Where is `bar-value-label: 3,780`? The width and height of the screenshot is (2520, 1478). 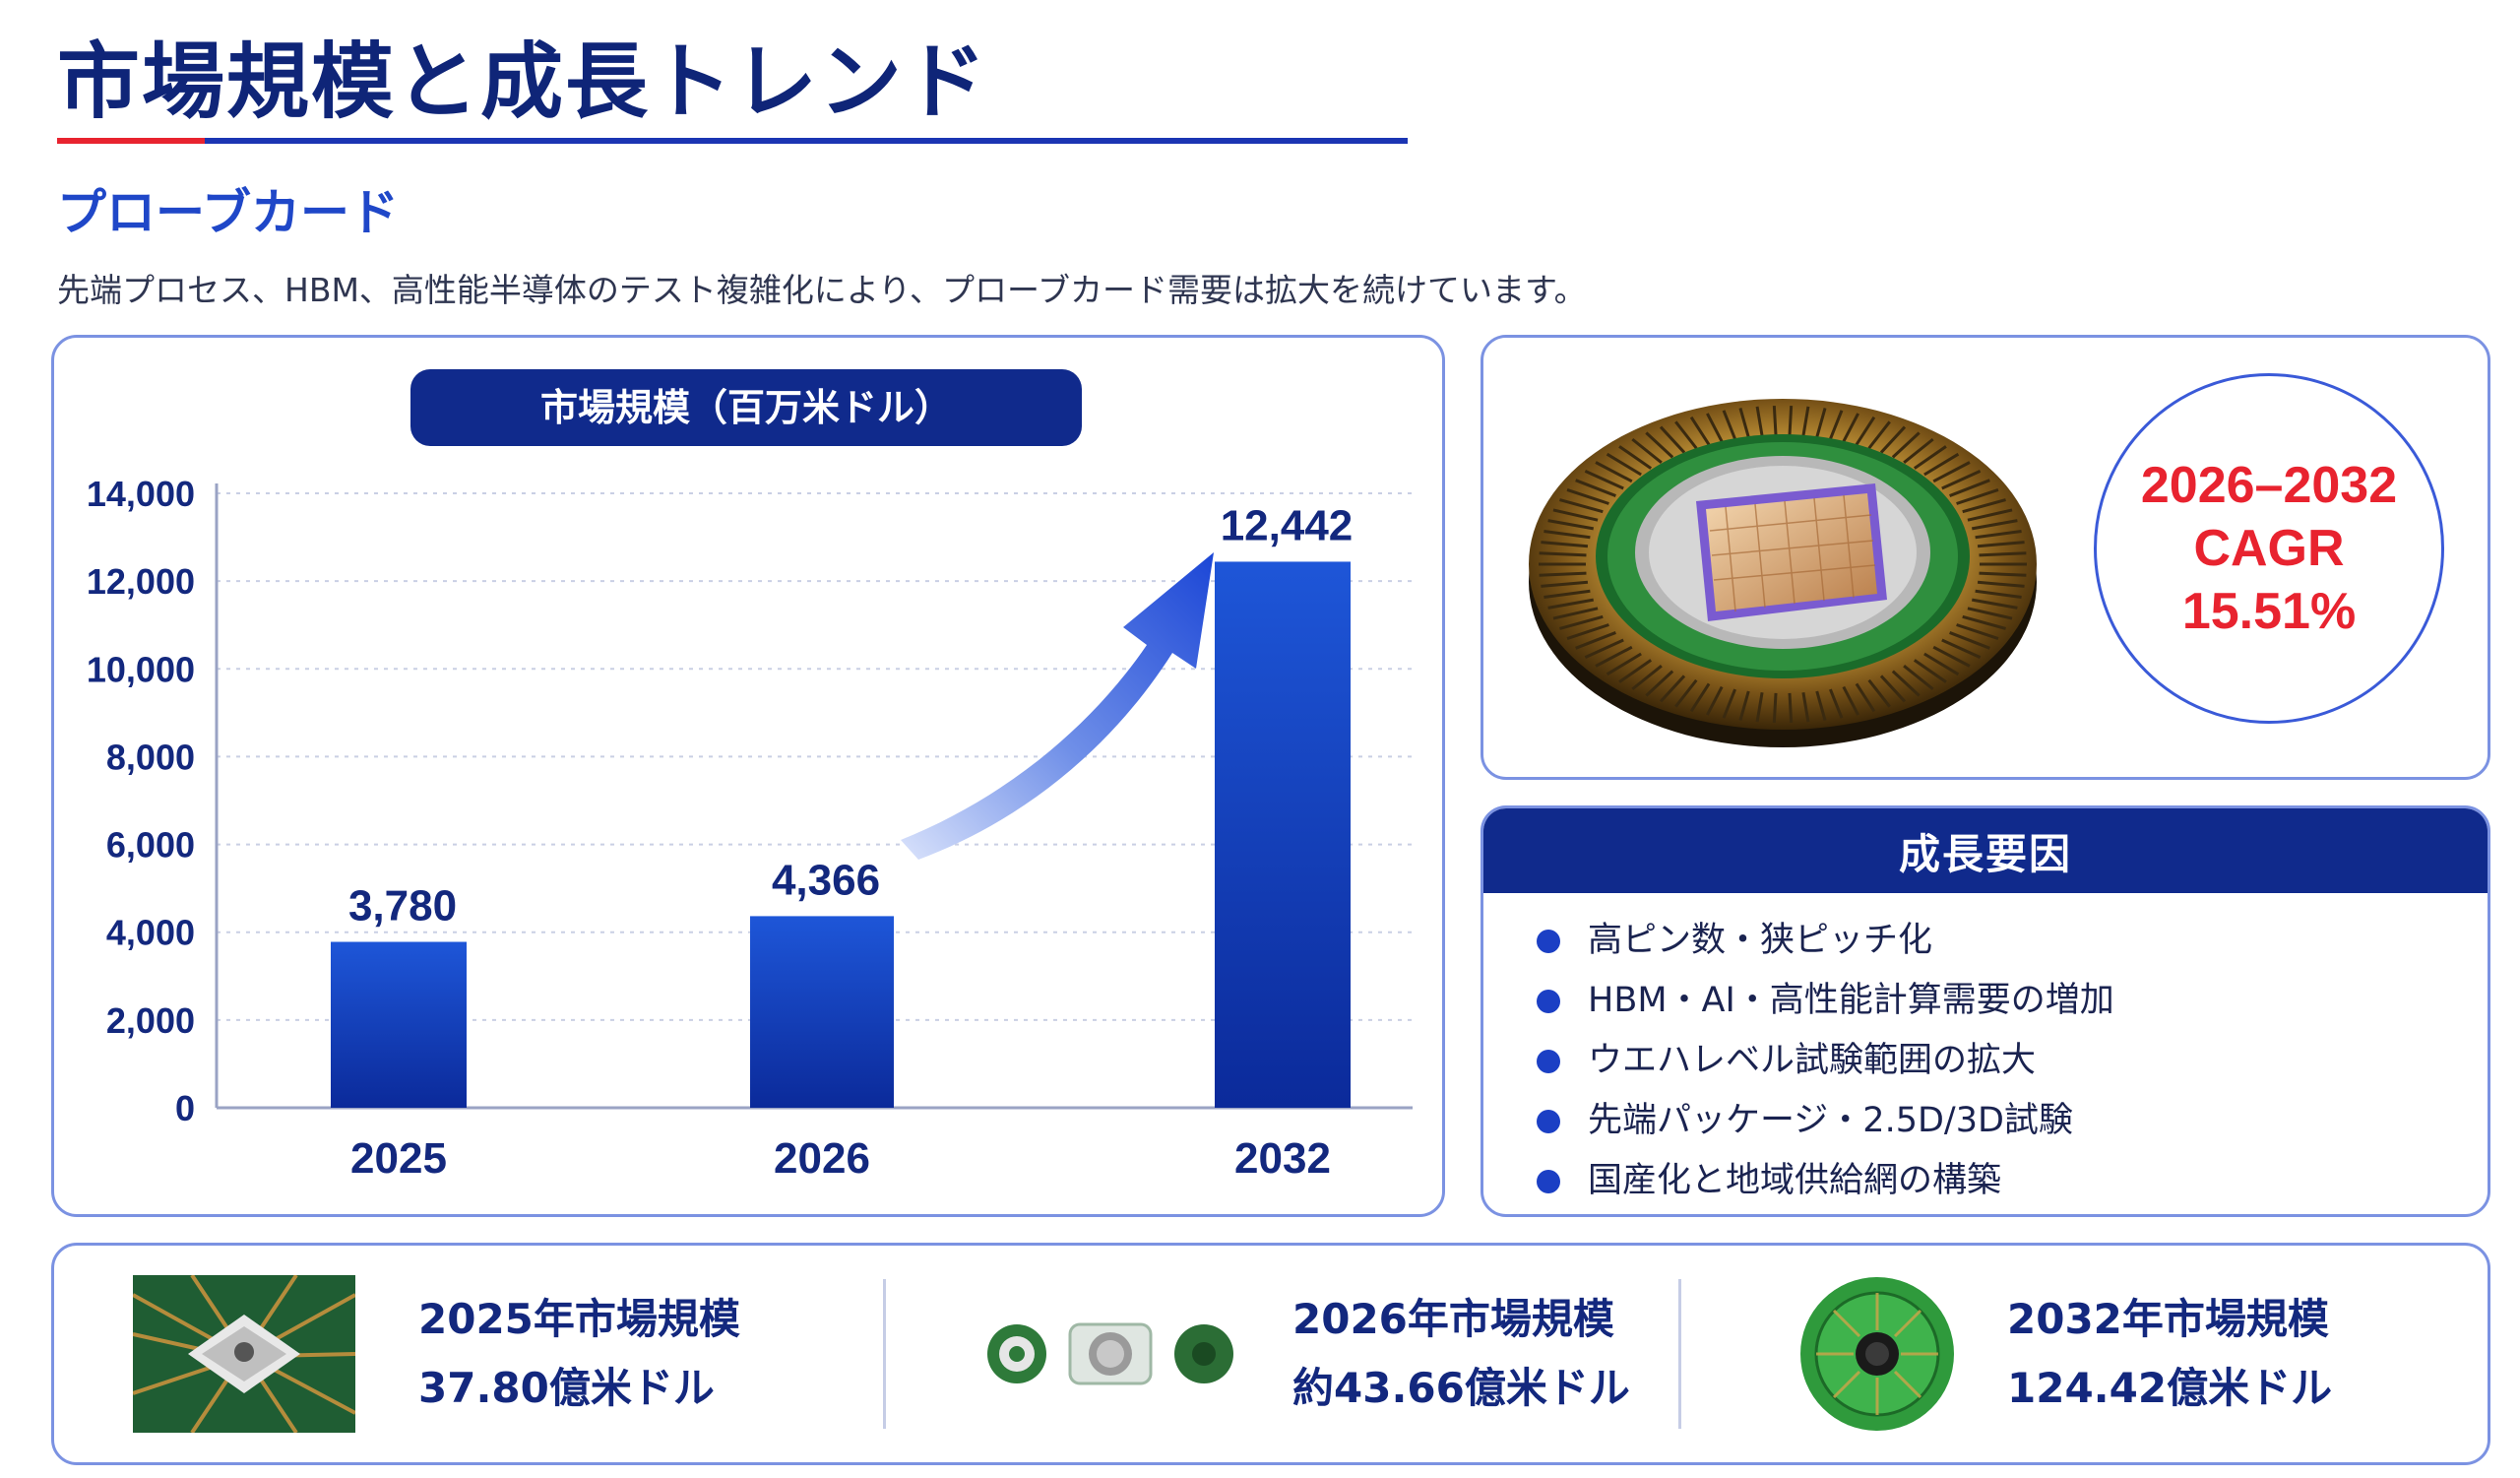
bar-value-label: 3,780 is located at coordinates (402, 906).